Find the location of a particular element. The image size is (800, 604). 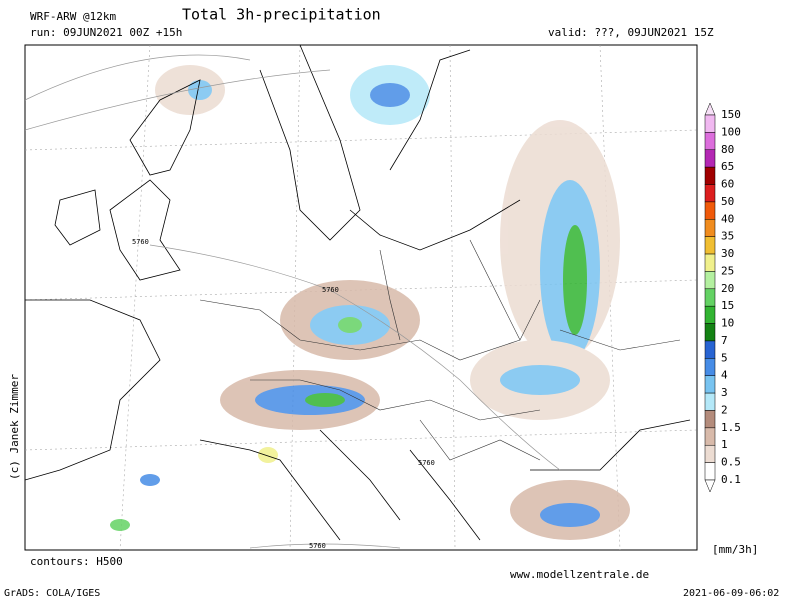

colorbar-label: 30 is located at coordinates (727, 253).